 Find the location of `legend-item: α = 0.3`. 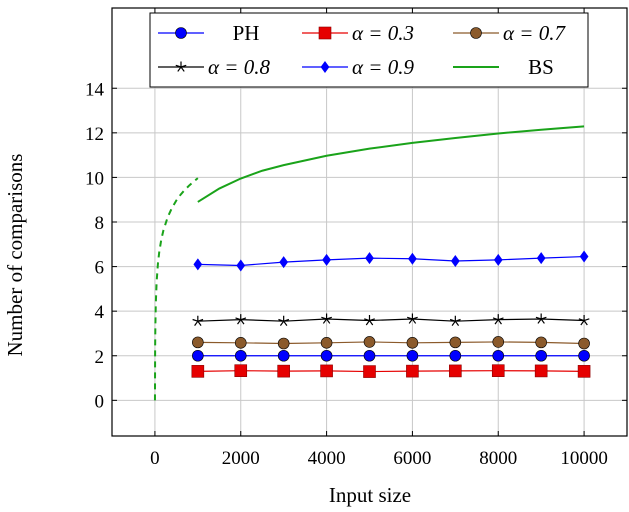

legend-item: α = 0.3 is located at coordinates (358, 33).